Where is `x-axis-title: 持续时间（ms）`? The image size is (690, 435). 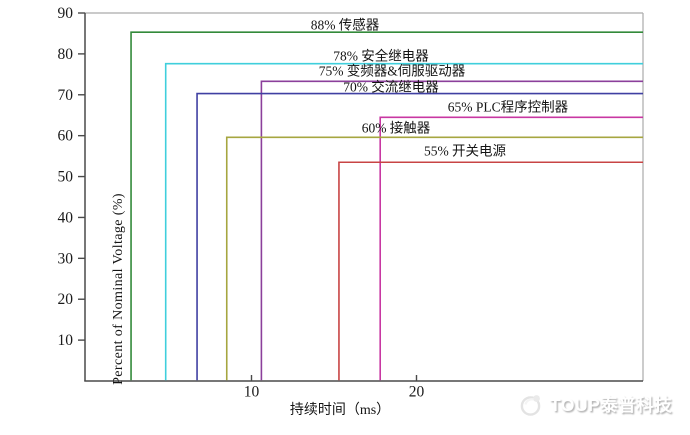
x-axis-title: 持续时间（ms） is located at coordinates (340, 410).